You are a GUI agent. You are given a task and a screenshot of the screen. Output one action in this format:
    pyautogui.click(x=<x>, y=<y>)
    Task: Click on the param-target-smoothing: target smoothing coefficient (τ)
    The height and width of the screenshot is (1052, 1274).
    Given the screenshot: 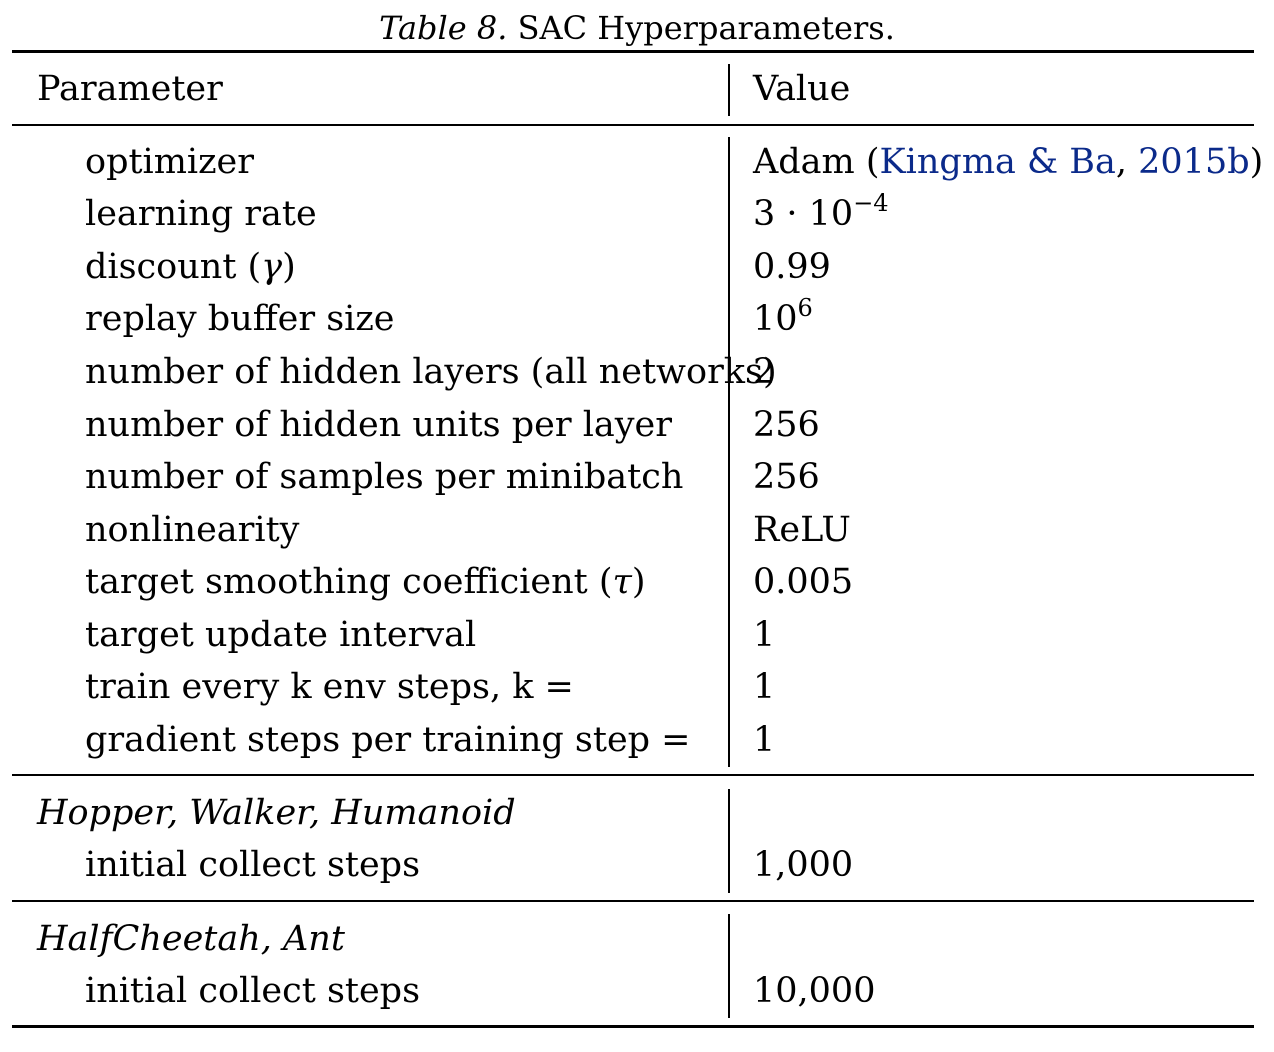 What is the action you would take?
    pyautogui.click(x=365, y=582)
    